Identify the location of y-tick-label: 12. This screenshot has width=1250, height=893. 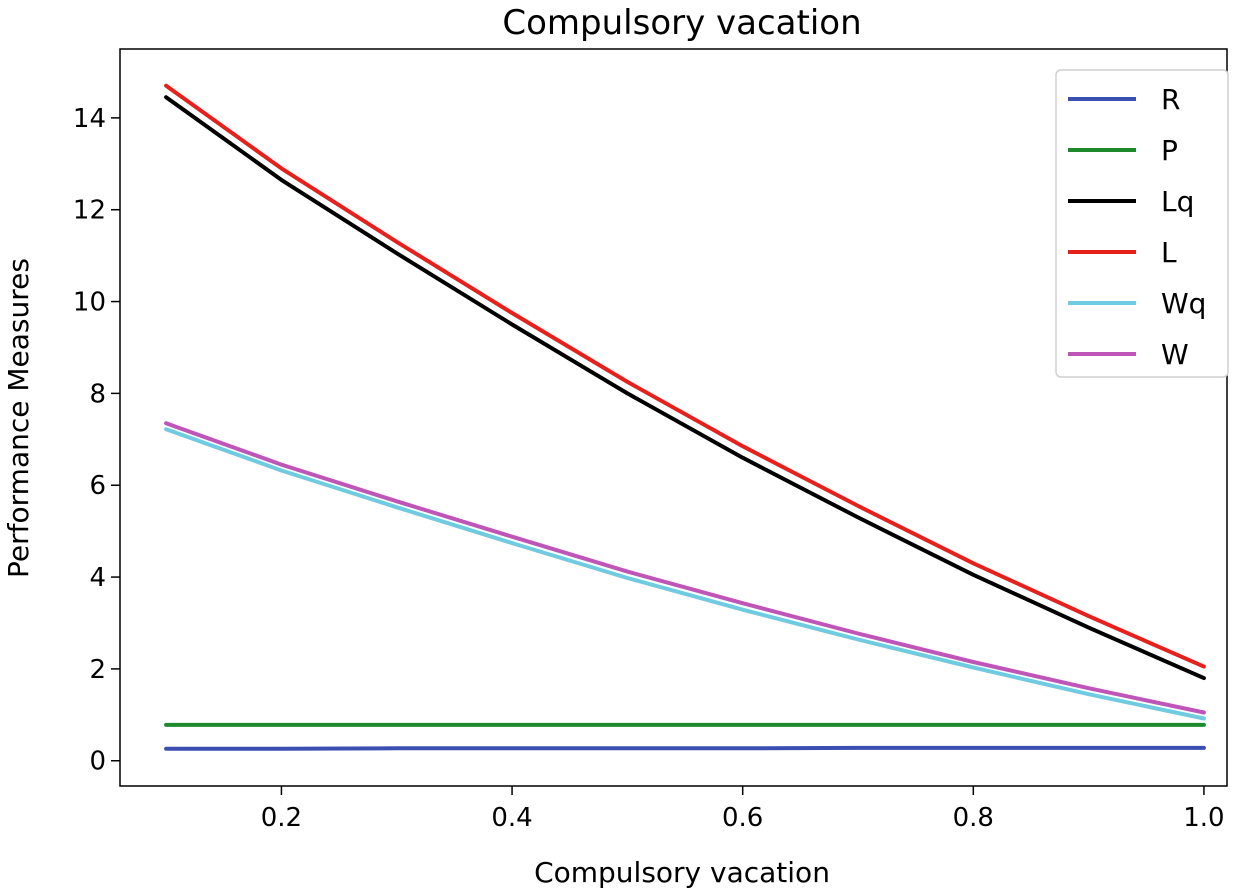
(89, 211).